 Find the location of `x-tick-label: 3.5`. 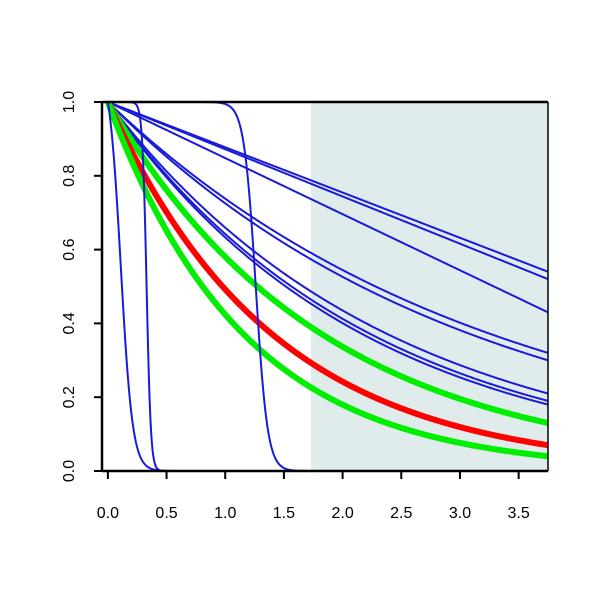

x-tick-label: 3.5 is located at coordinates (519, 513).